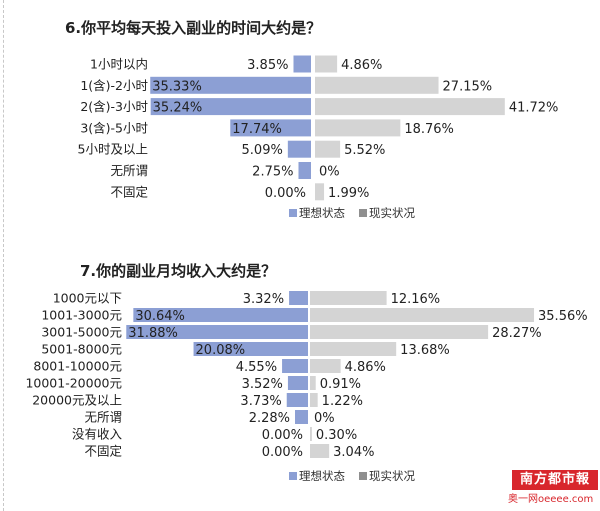 The width and height of the screenshot is (600, 511). What do you see at coordinates (416, 299) in the screenshot?
I see `real-value-label: 12.16%` at bounding box center [416, 299].